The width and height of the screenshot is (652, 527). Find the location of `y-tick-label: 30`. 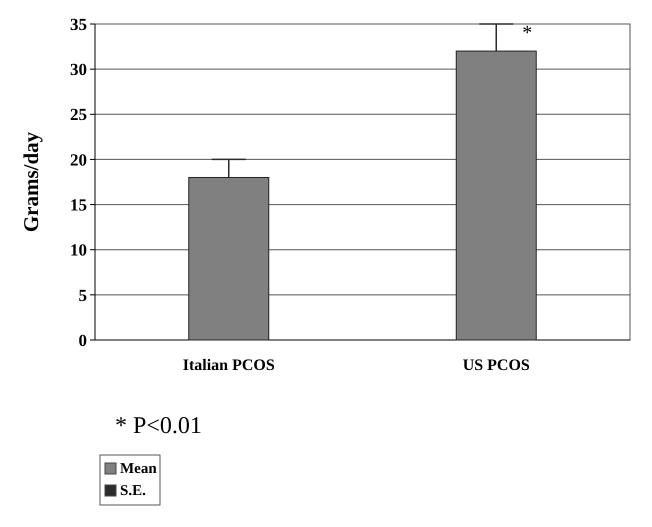

y-tick-label: 30 is located at coordinates (78, 70).